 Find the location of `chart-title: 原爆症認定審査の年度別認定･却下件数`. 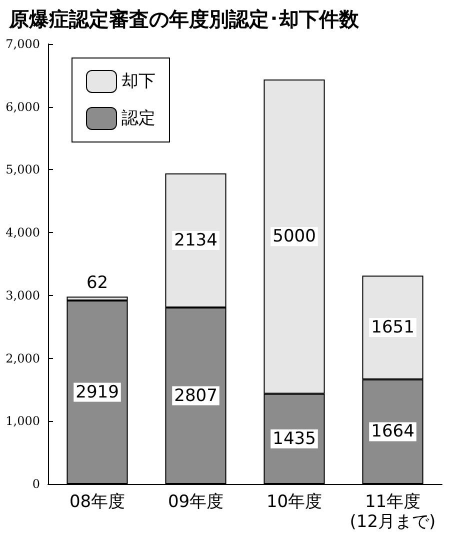

chart-title: 原爆症認定審査の年度別認定･却下件数 is located at coordinates (184, 19).